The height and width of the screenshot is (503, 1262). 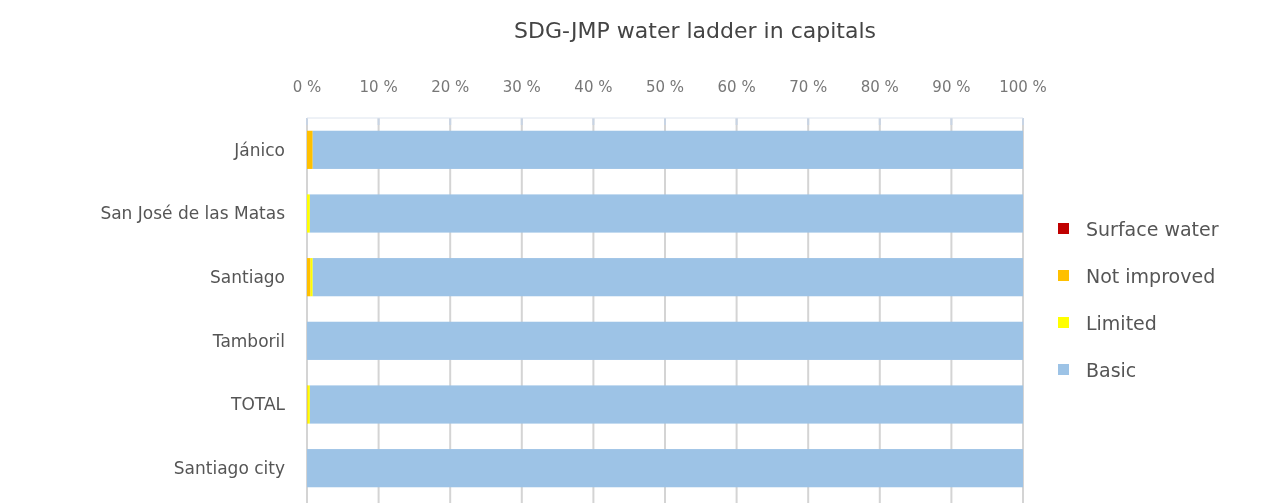 What do you see at coordinates (1121, 322) in the screenshot?
I see `legend-label: Limited` at bounding box center [1121, 322].